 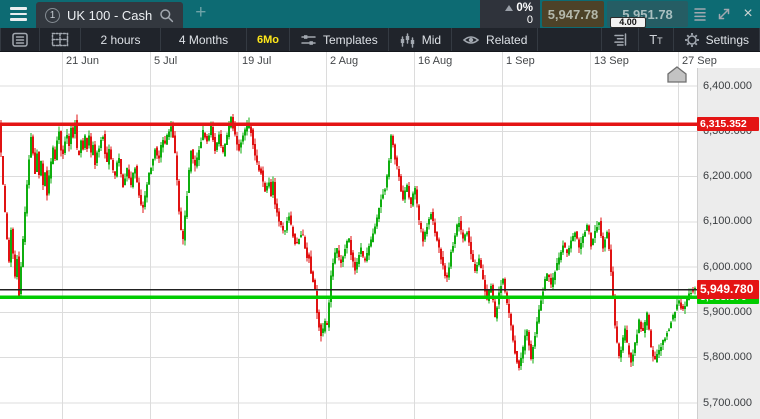 I want to click on sliders-icon, so click(x=308, y=39).